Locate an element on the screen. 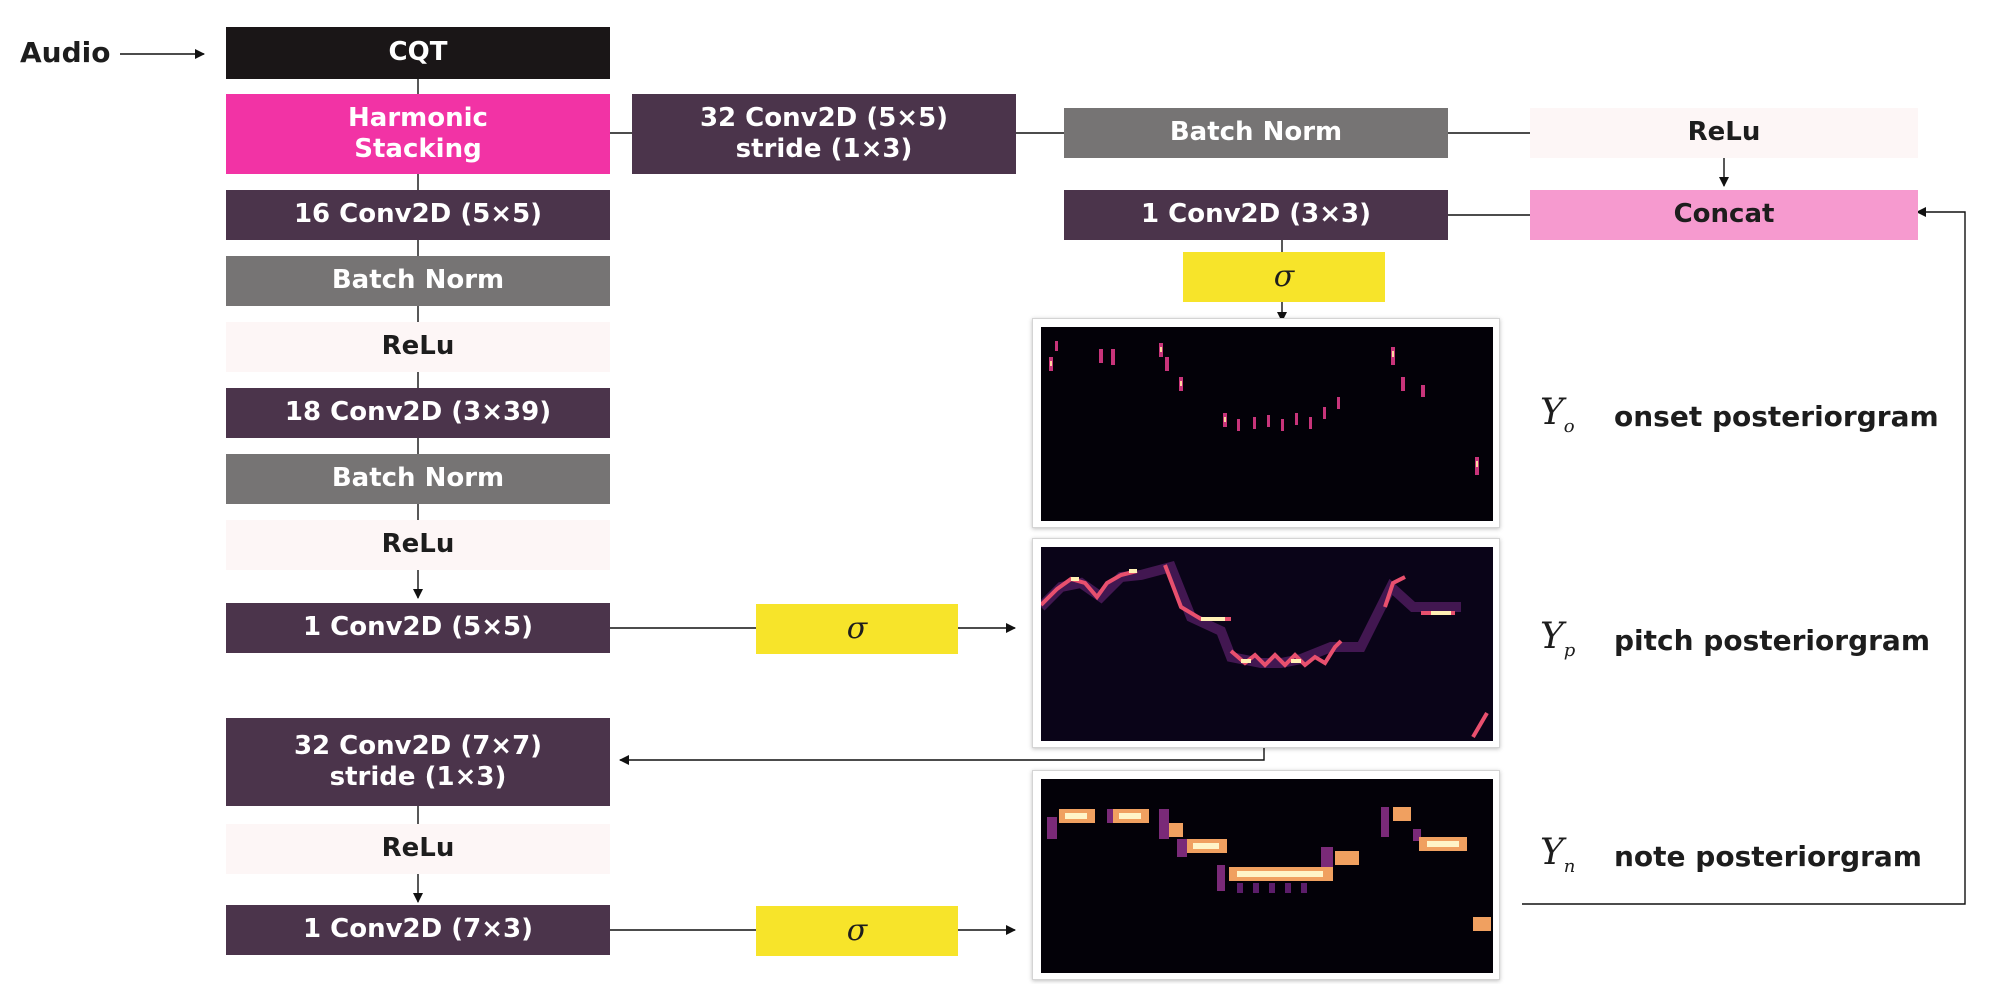 The image size is (1999, 984). conv2d-32-7x7-label: 32 Conv2D (7×7) stride (1×3) is located at coordinates (418, 761).